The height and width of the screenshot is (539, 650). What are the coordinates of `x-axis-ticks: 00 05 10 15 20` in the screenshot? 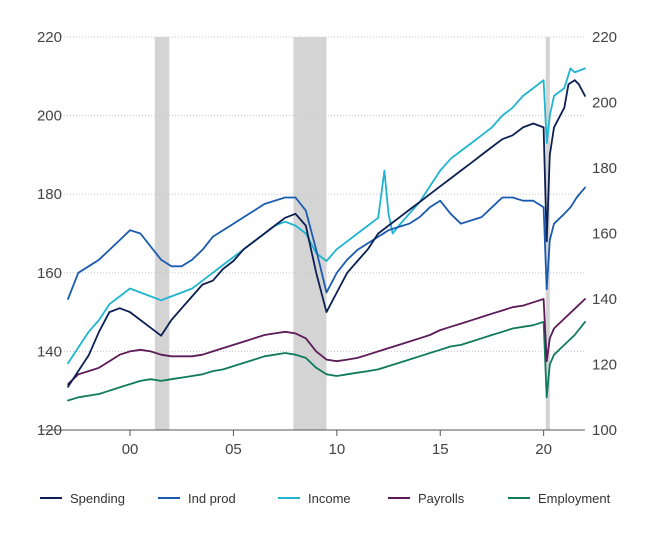 It's located at (337, 444).